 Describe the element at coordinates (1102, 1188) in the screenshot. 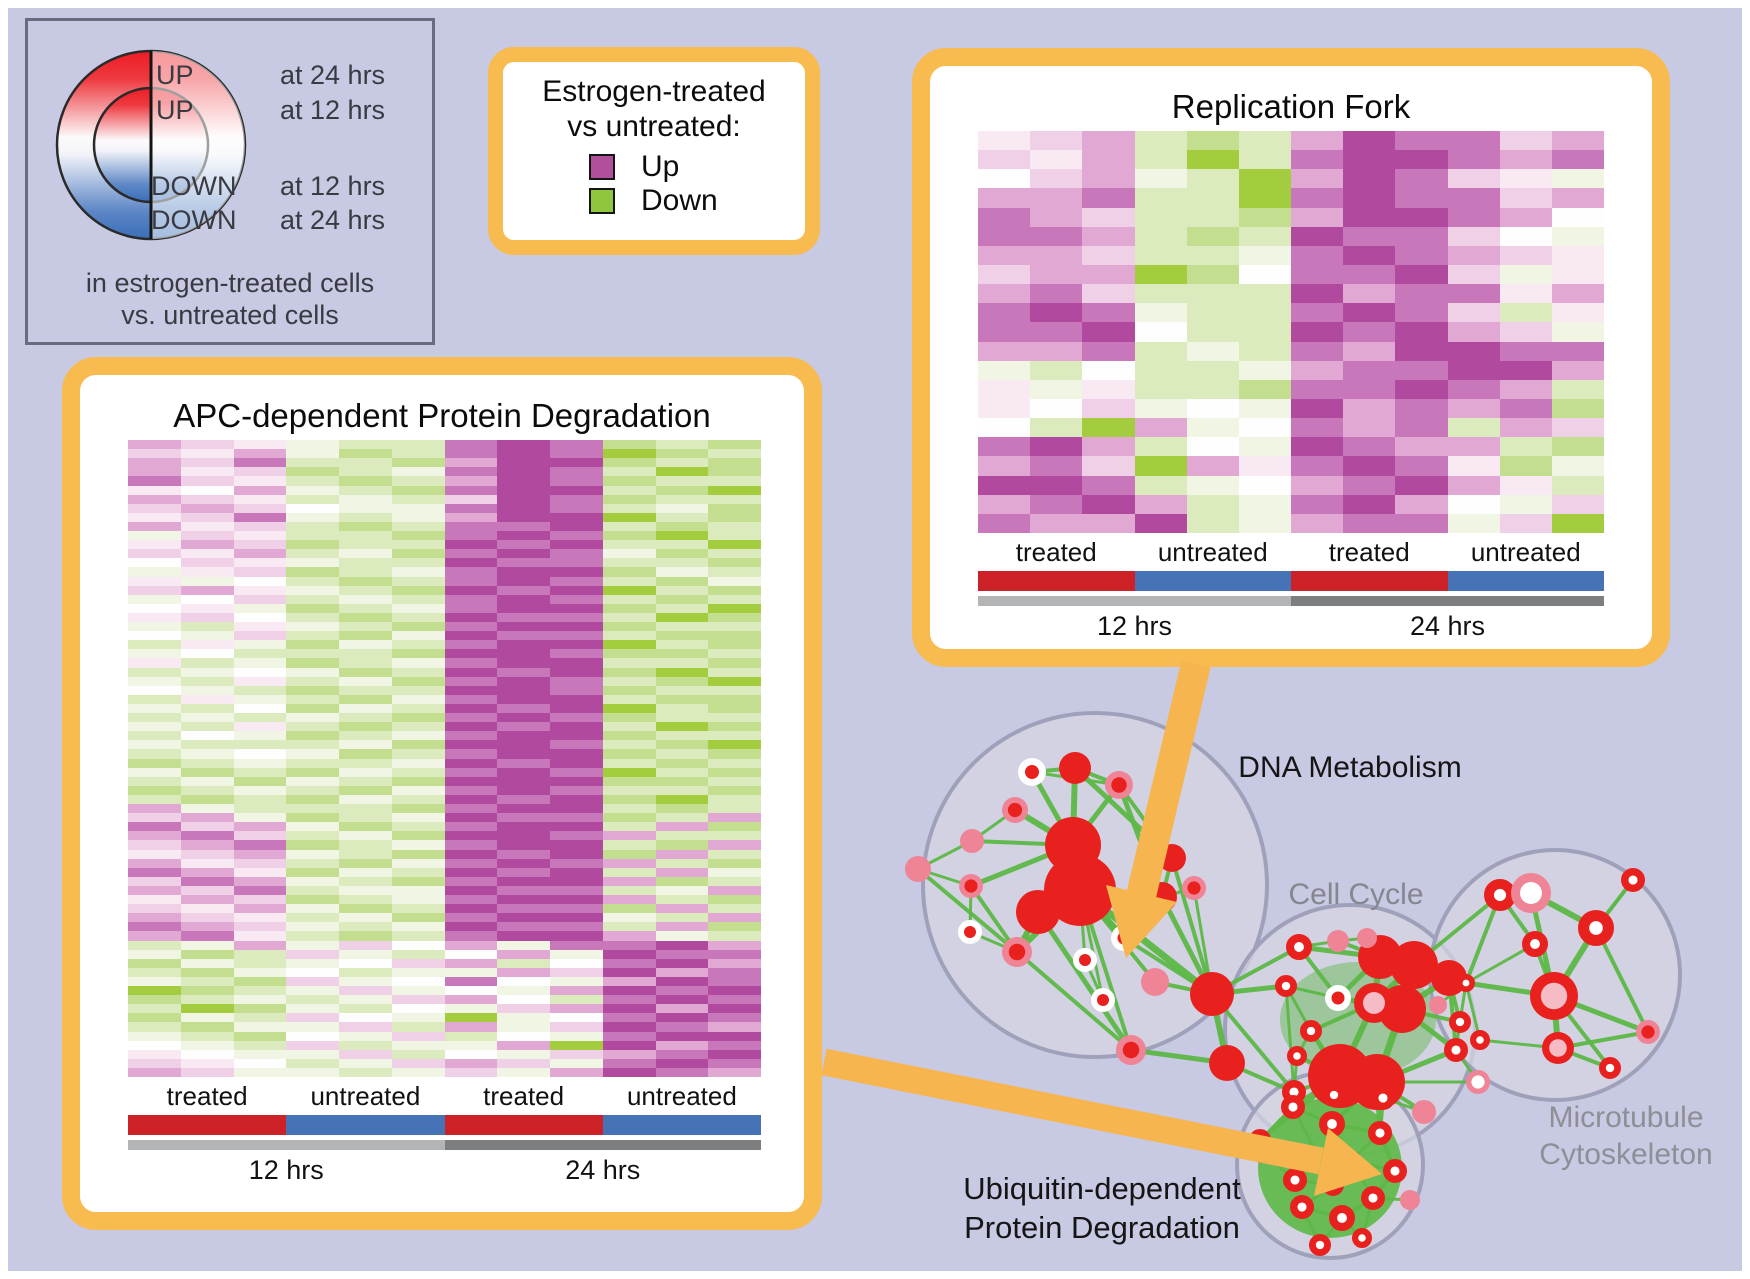

I see `cluster-label-line: Ubiquitin-dependent` at that location.